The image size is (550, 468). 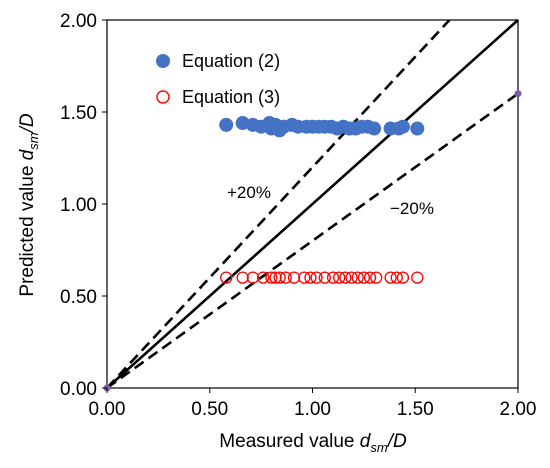 I want to click on x-tick-label-0: 0.00, so click(x=107, y=409).